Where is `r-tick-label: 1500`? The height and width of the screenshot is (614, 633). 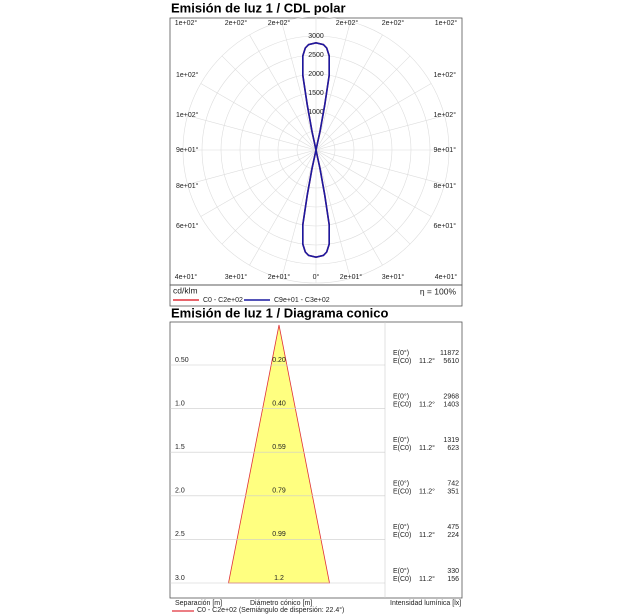
r-tick-label: 1500 is located at coordinates (316, 93).